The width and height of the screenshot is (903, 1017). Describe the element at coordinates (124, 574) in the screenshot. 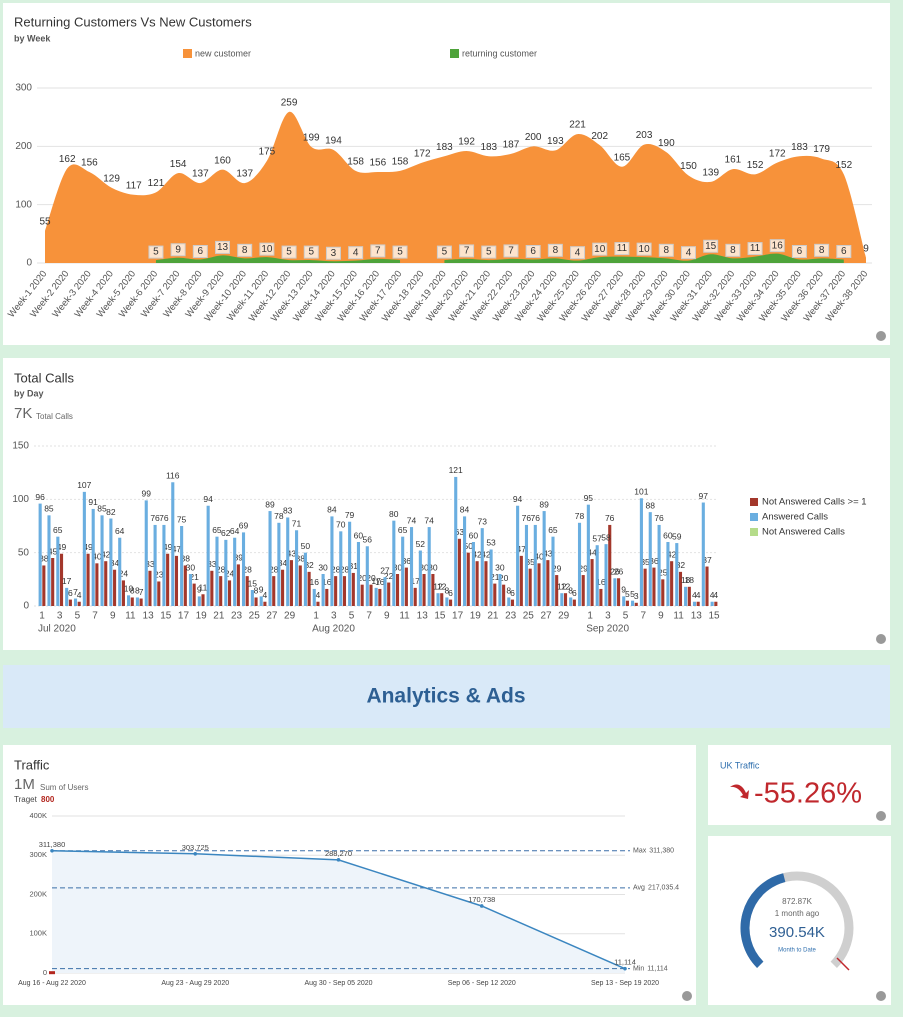

I see `data-label: 24` at that location.